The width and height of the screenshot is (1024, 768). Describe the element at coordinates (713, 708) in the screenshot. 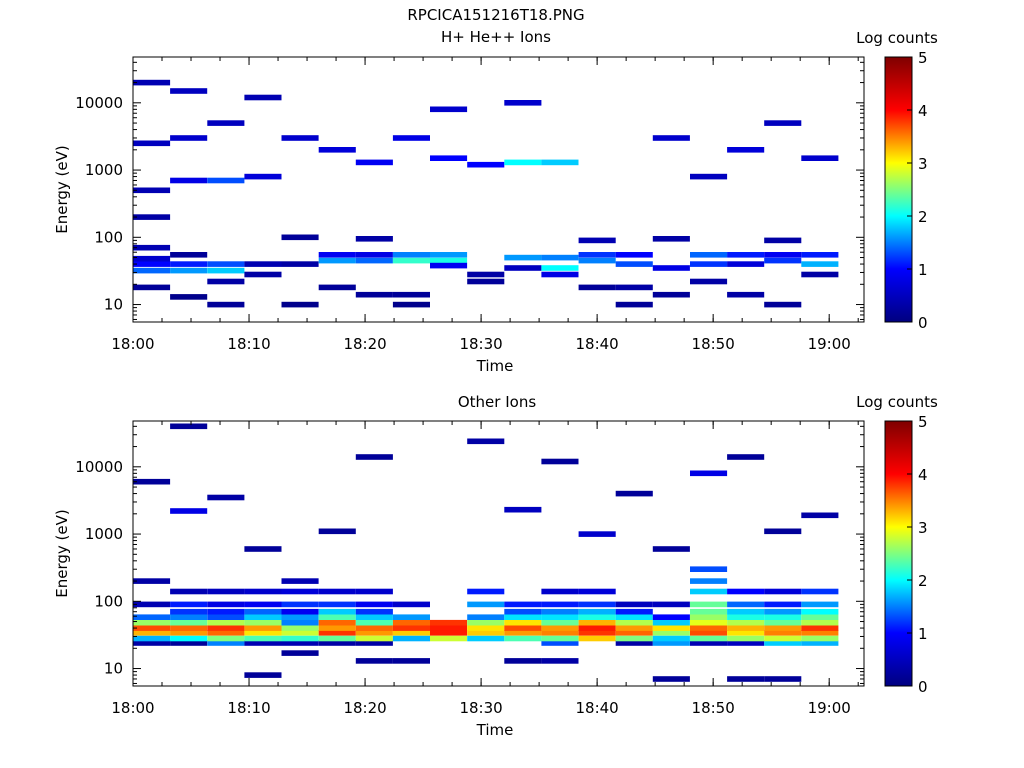

I see `x-tick-label: 18:50` at that location.